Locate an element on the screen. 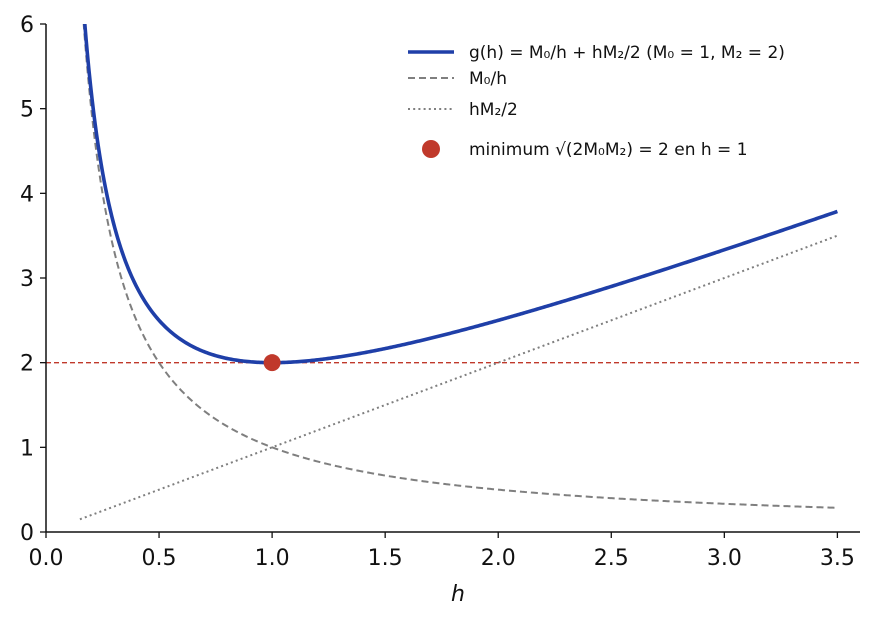 The image size is (875, 625). x-tick-label: 1.5 is located at coordinates (385, 558).